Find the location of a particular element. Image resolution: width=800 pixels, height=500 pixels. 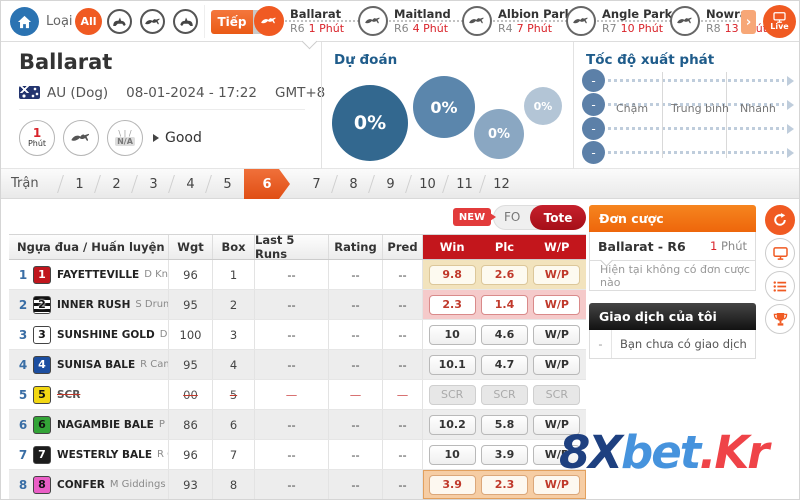

place-odds-button: 4.7 is located at coordinates (504, 364).